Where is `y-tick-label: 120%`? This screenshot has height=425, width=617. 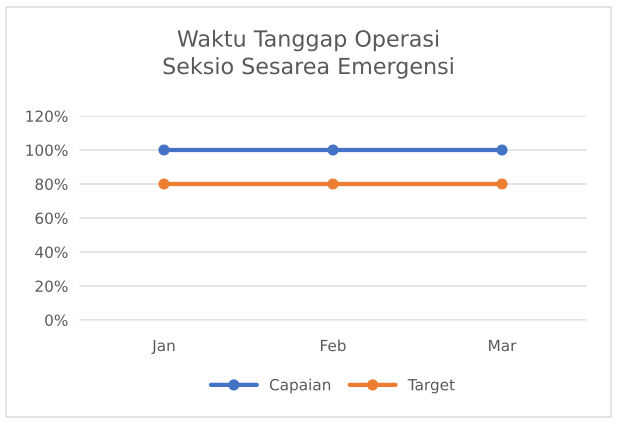
y-tick-label: 120% is located at coordinates (47, 116).